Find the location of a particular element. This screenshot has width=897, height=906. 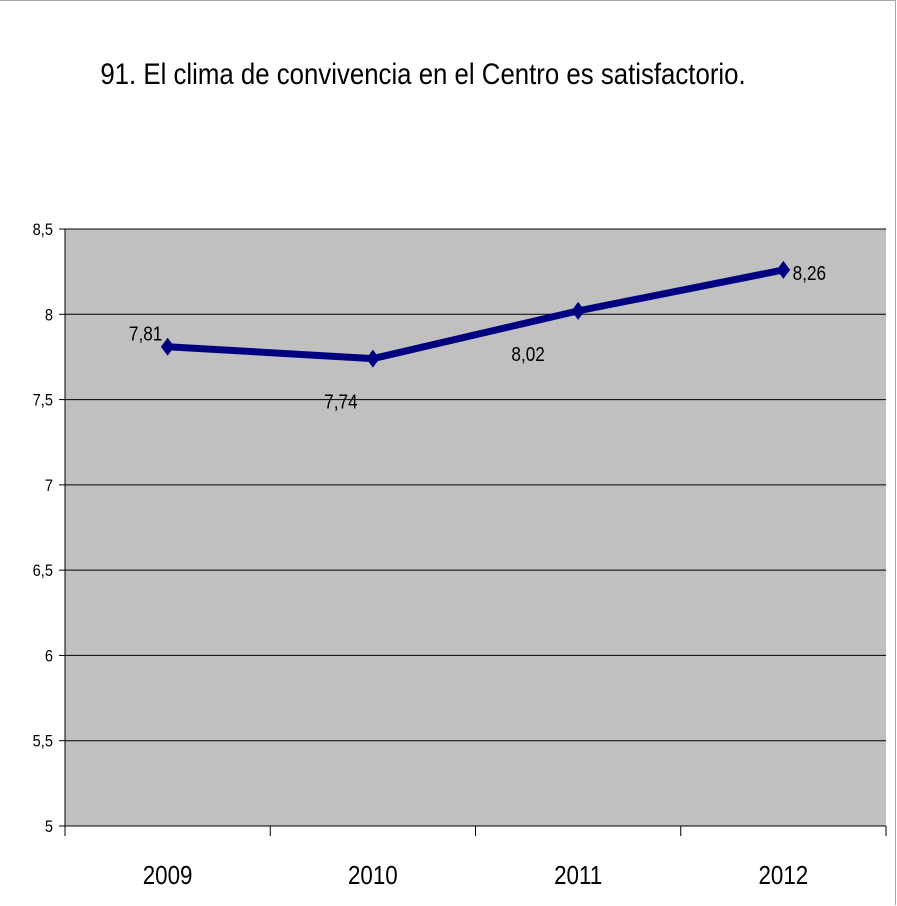

y-tick-label: 8 is located at coordinates (49, 315).